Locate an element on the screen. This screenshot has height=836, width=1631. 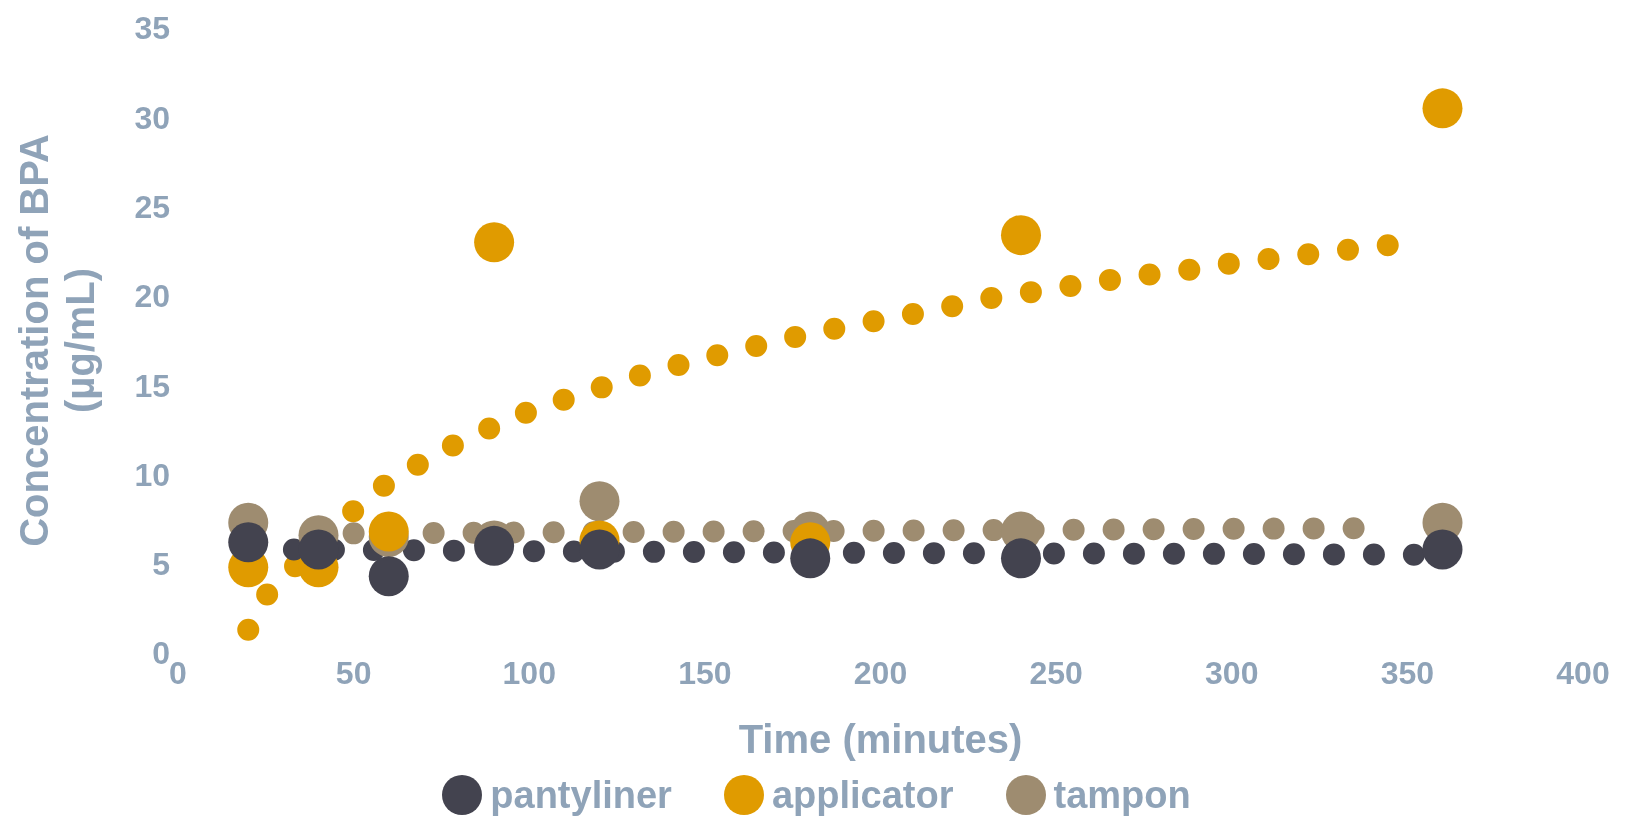
y-axis-title: Concentration of BPA (µg/mL) is located at coordinates (57, 340).